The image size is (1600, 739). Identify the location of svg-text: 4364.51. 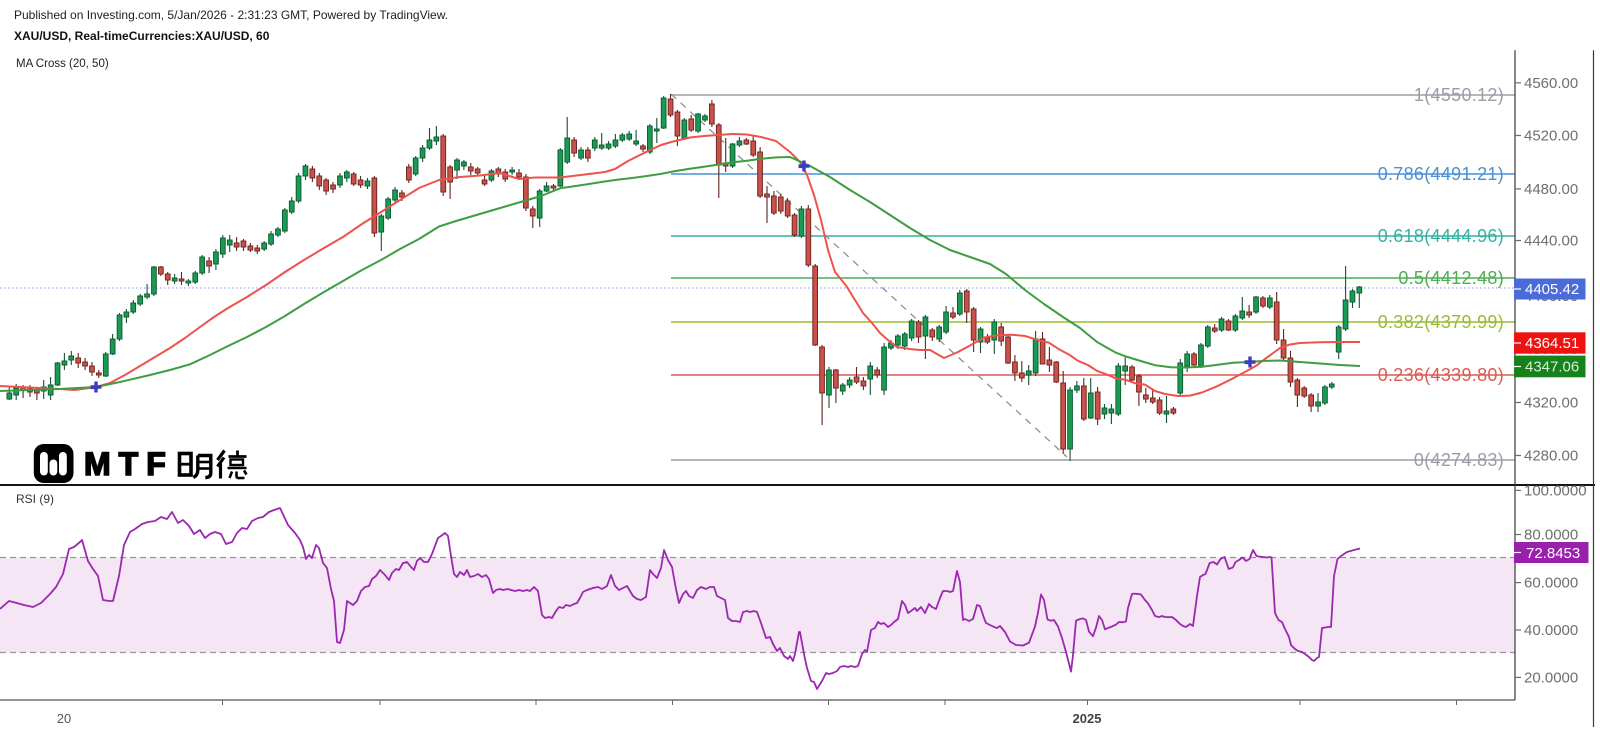
(1552, 343).